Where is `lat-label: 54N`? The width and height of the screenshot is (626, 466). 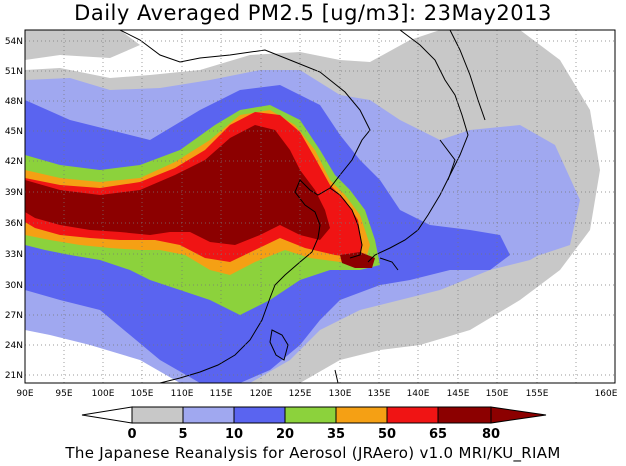 lat-label: 54N is located at coordinates (14, 42).